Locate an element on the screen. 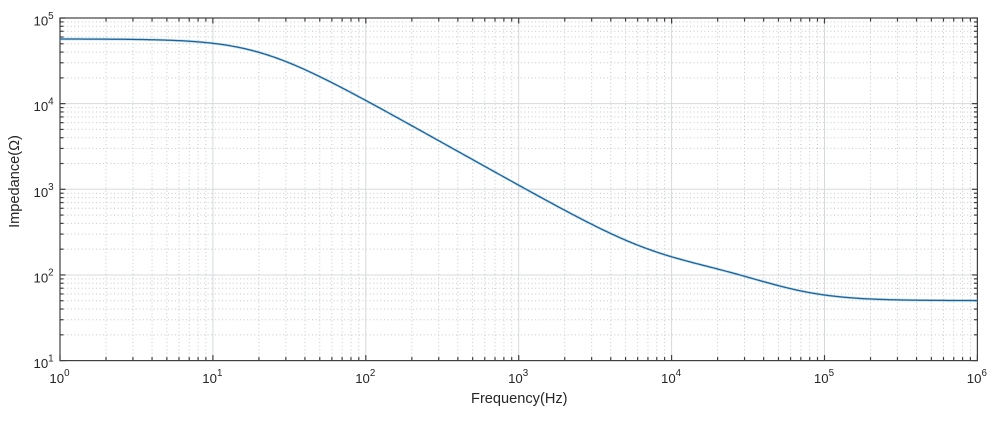 Image resolution: width=1006 pixels, height=422 pixels. svg-text: Frequency(Hz) is located at coordinates (519, 399).